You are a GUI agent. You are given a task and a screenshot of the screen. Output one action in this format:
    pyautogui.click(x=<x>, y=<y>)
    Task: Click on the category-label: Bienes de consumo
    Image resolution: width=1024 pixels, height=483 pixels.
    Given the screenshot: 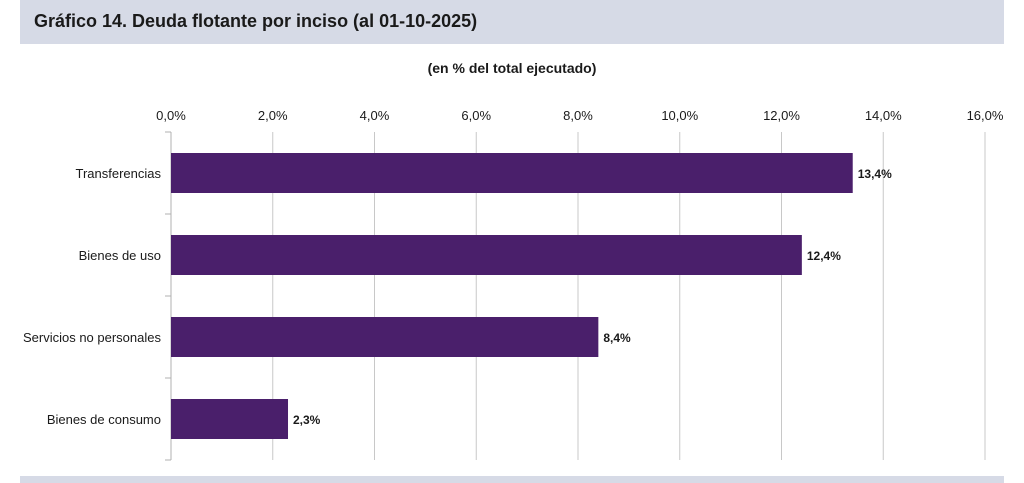 What is the action you would take?
    pyautogui.click(x=104, y=419)
    